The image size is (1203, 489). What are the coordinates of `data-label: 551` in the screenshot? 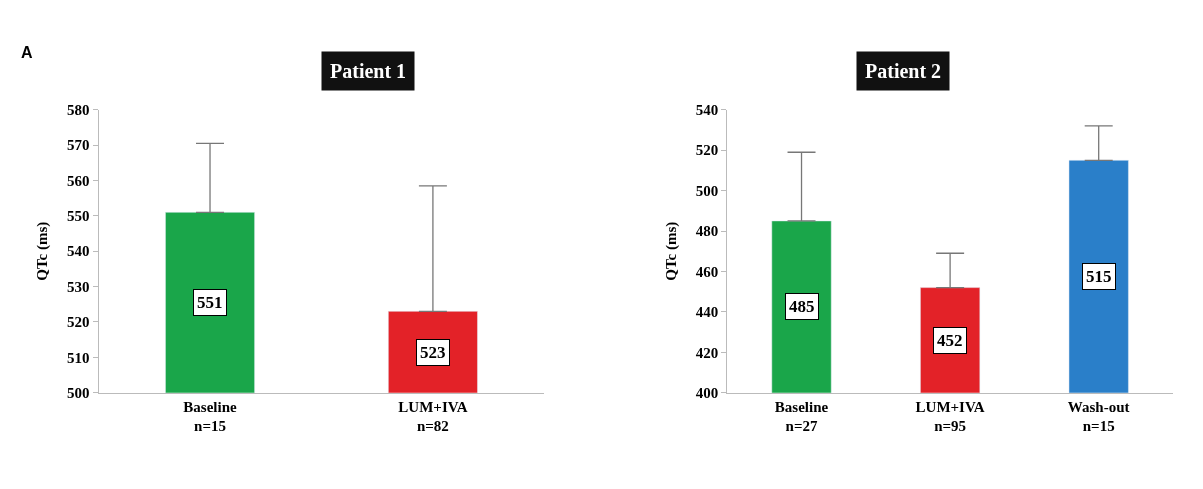 It's located at (210, 302).